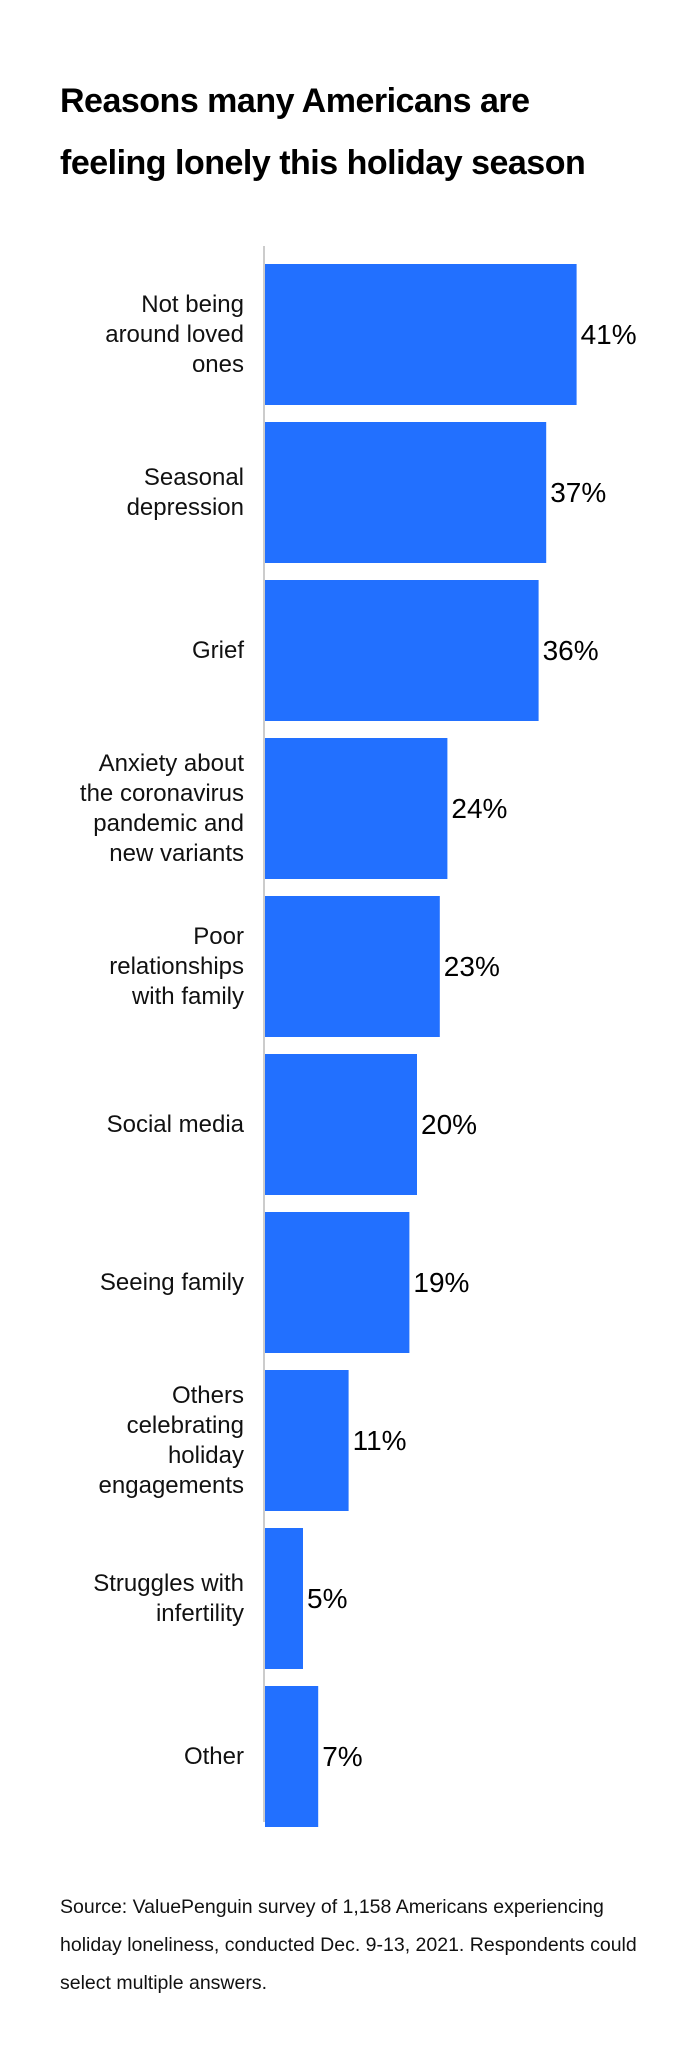 Image resolution: width=700 pixels, height=2062 pixels. What do you see at coordinates (162, 793) in the screenshot?
I see `category-label-line: the coronavirus` at bounding box center [162, 793].